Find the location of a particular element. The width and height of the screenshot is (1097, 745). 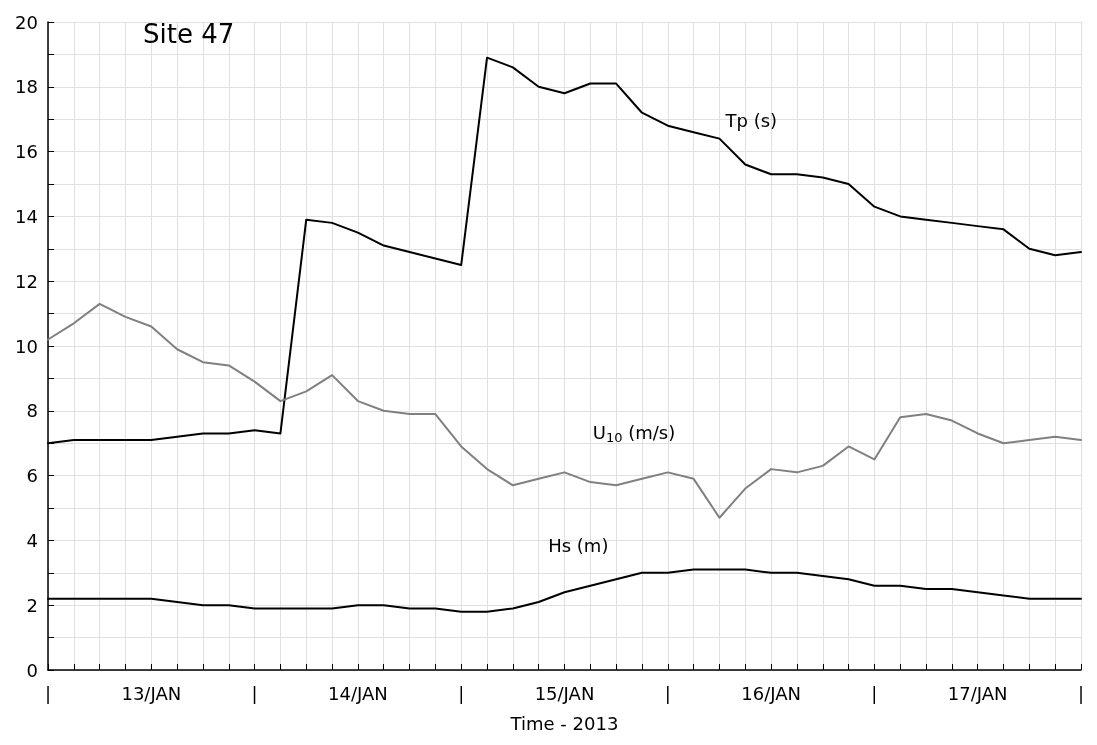

y-tick-label: 10 is located at coordinates (26, 346).